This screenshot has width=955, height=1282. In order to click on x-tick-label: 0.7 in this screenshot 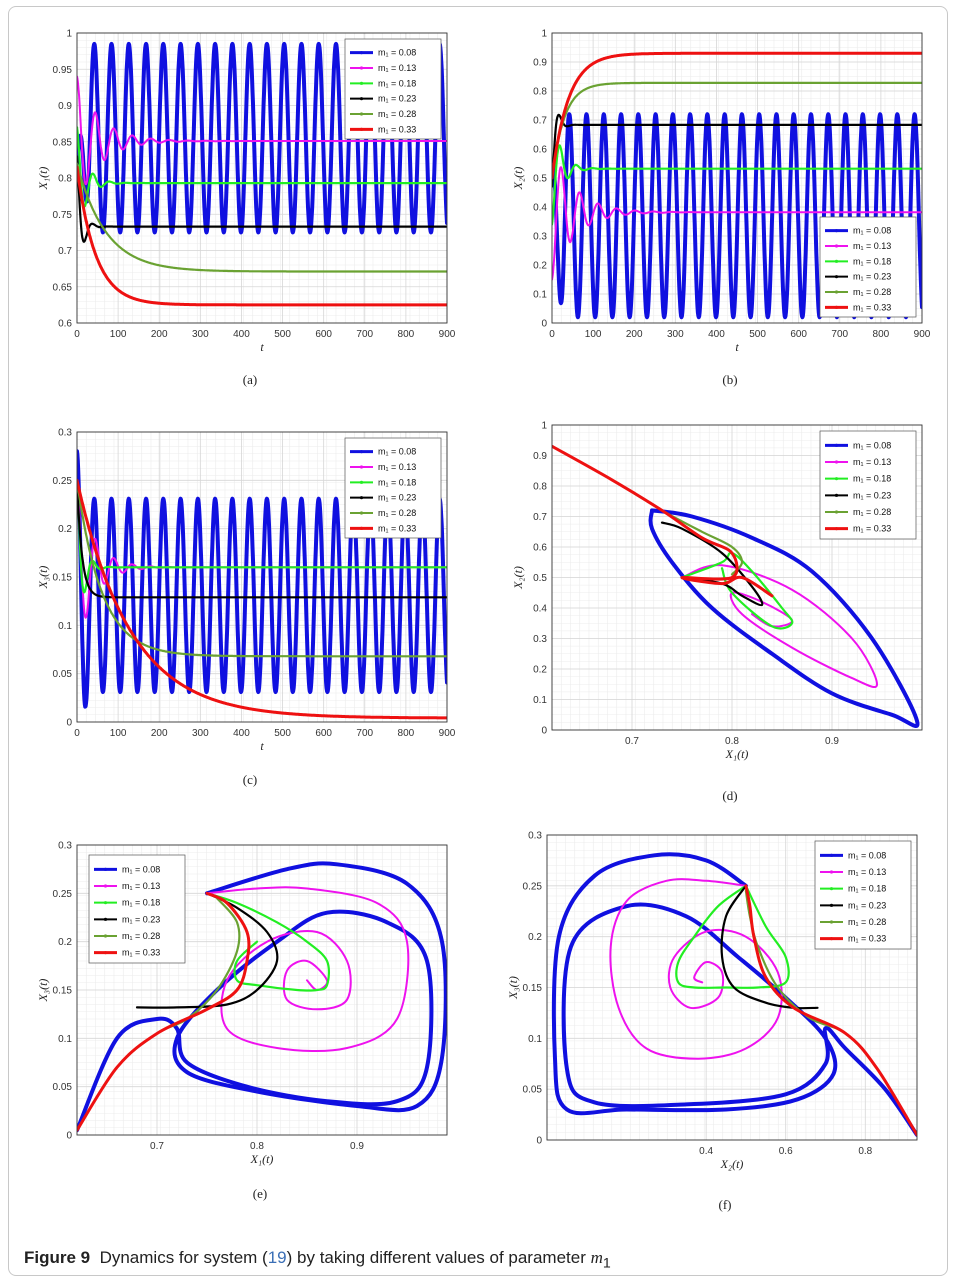, I will do `click(157, 1146)`.